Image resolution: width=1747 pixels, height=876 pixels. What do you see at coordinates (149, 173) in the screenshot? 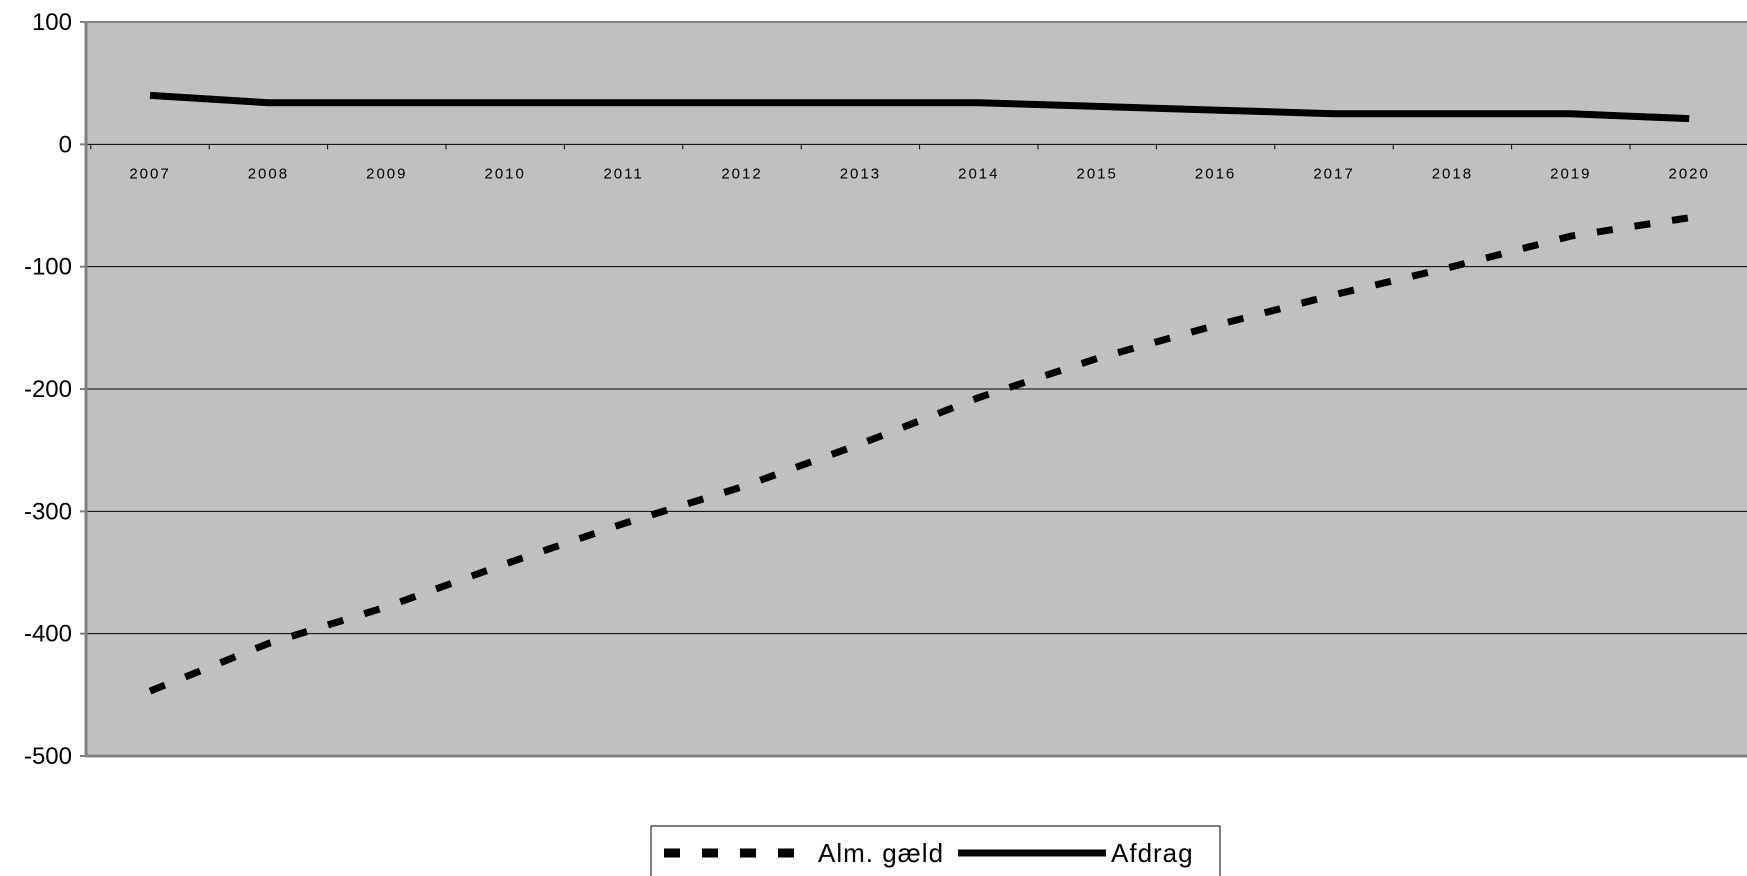
I see `x-tick-label: 2007` at bounding box center [149, 173].